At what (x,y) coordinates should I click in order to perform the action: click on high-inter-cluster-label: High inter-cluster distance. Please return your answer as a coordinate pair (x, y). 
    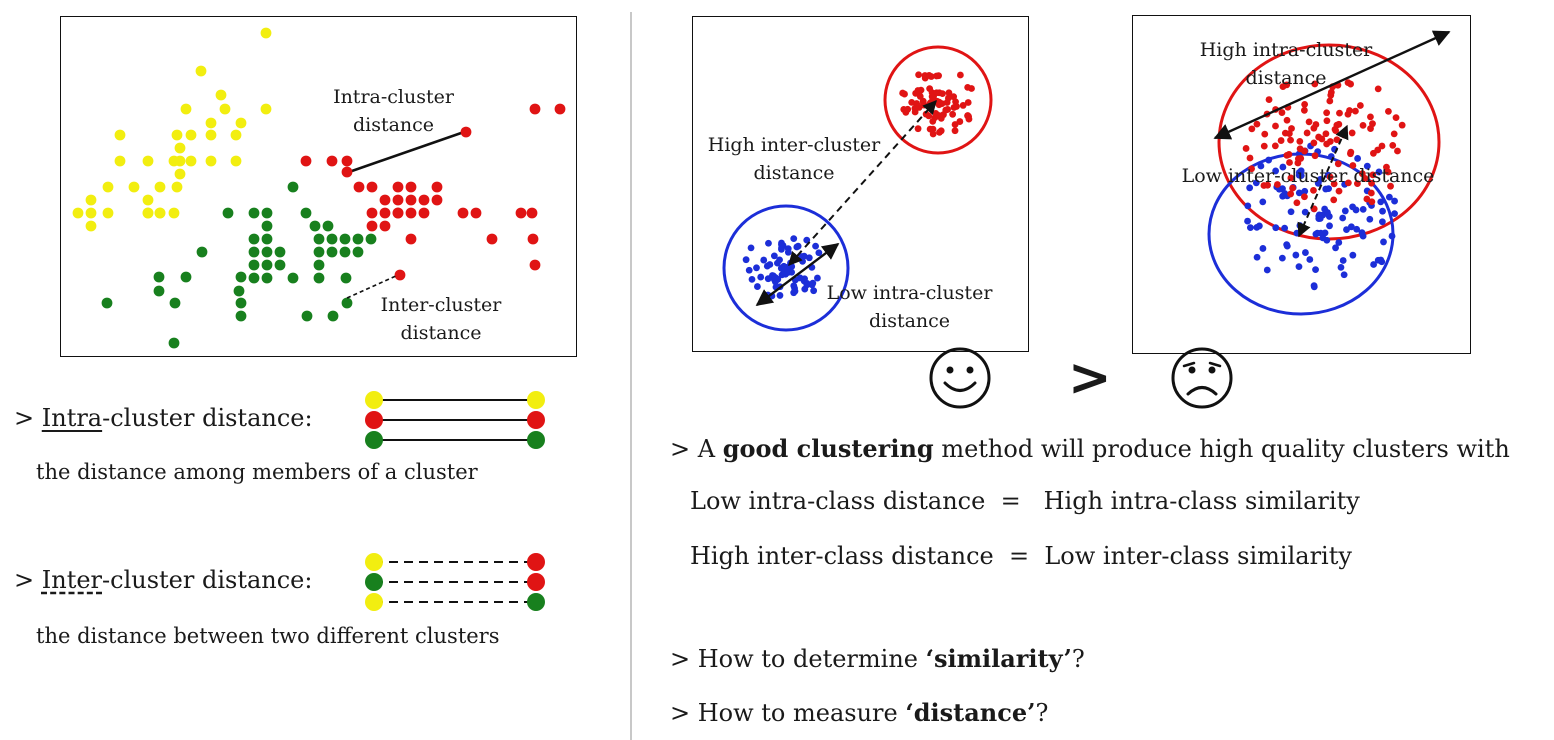
    Looking at the image, I should click on (794, 159).